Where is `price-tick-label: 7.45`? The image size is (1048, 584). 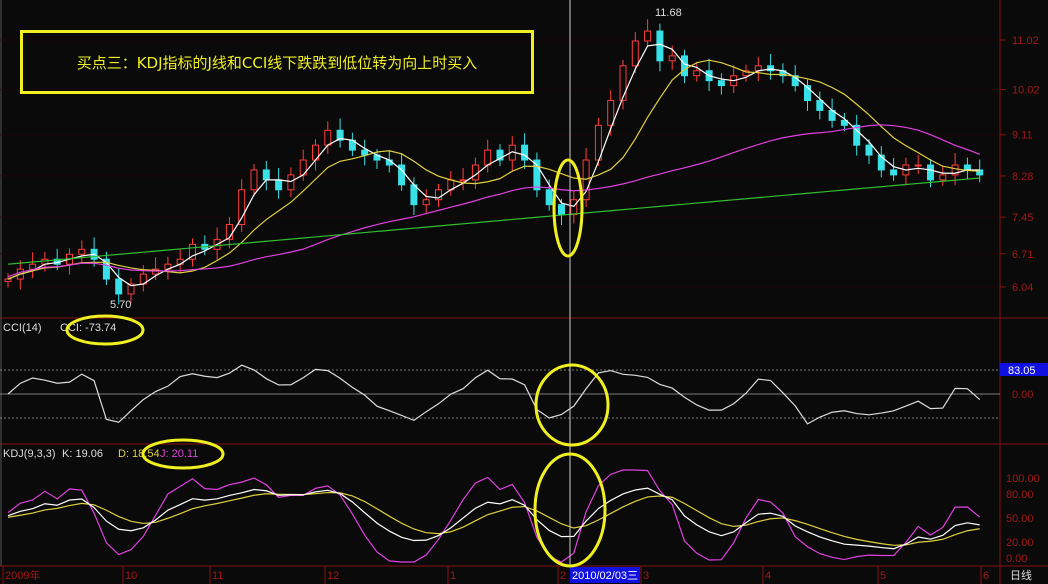
price-tick-label: 7.45 is located at coordinates (1022, 218).